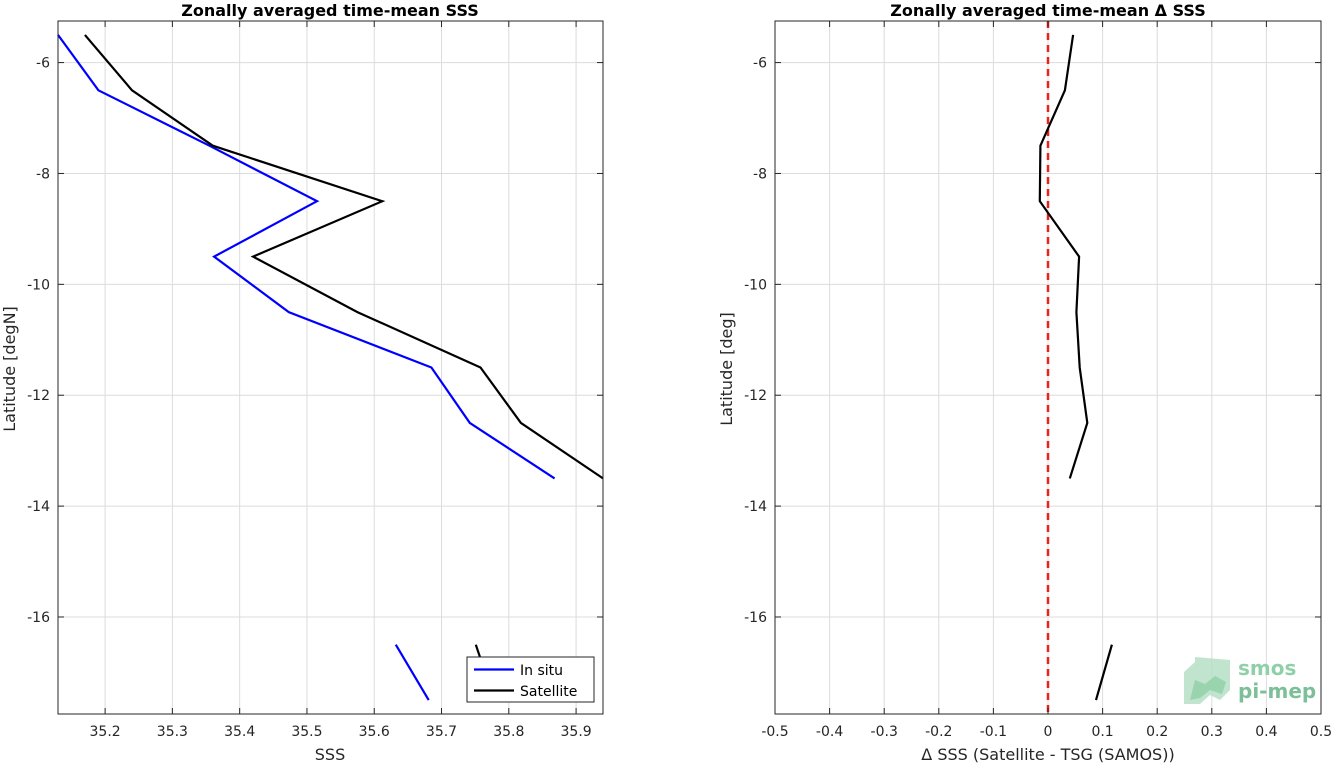 The image size is (1333, 764). Describe the element at coordinates (330, 754) in the screenshot. I see `left-x-axis-label: SSS` at that location.